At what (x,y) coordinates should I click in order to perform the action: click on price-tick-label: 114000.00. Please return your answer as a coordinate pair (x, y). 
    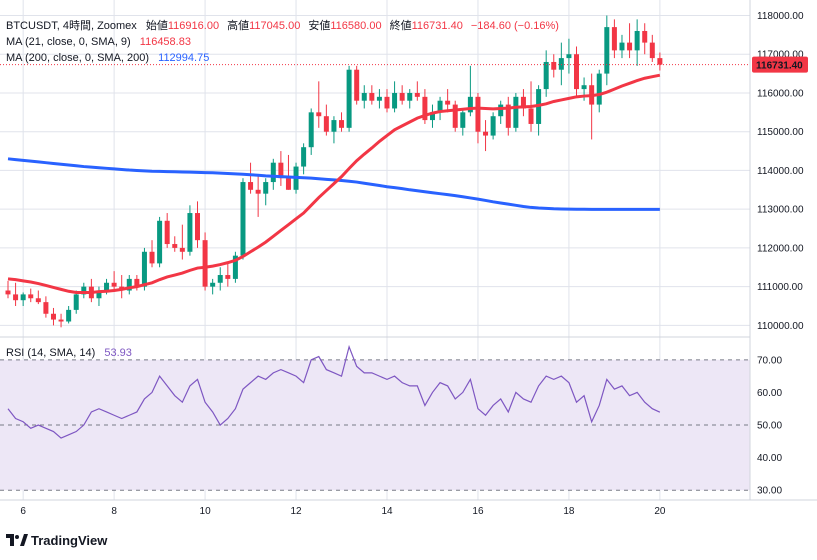
    Looking at the image, I should click on (780, 171).